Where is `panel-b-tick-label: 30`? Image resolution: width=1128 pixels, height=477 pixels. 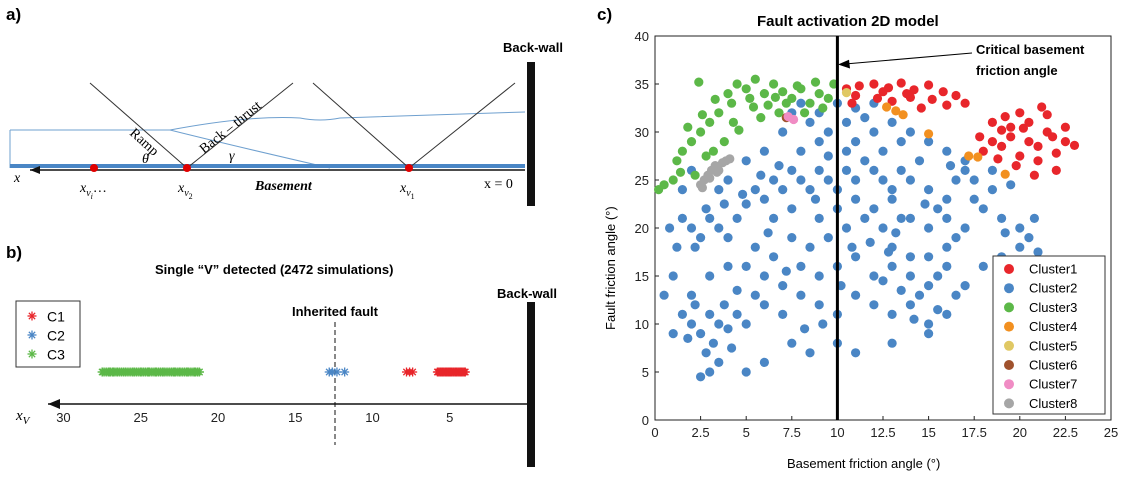
panel-b-tick-label: 30 is located at coordinates (63, 417).